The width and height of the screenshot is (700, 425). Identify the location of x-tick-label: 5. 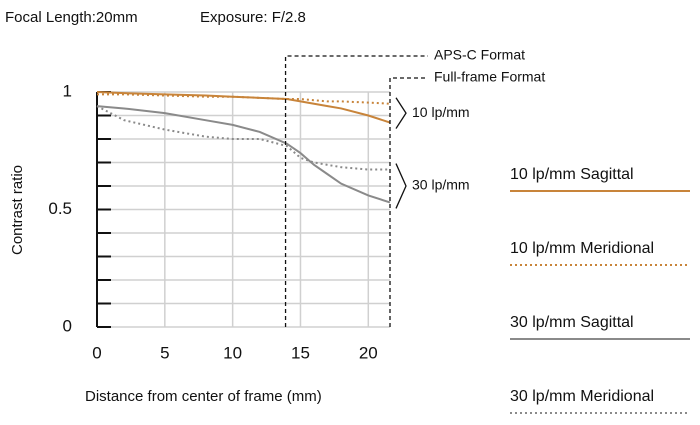
(164, 352).